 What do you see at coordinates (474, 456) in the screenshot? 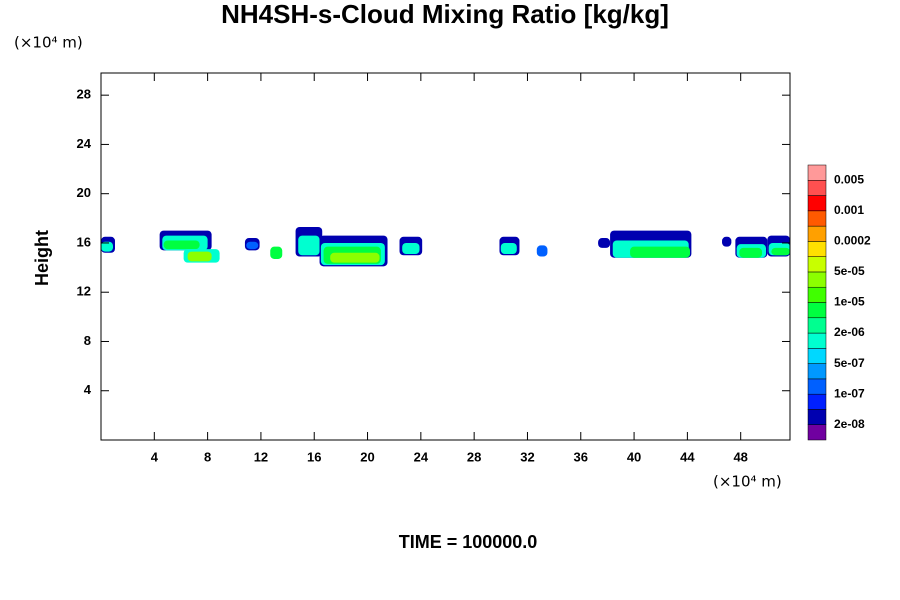
I see `x-tick-label: 28` at bounding box center [474, 456].